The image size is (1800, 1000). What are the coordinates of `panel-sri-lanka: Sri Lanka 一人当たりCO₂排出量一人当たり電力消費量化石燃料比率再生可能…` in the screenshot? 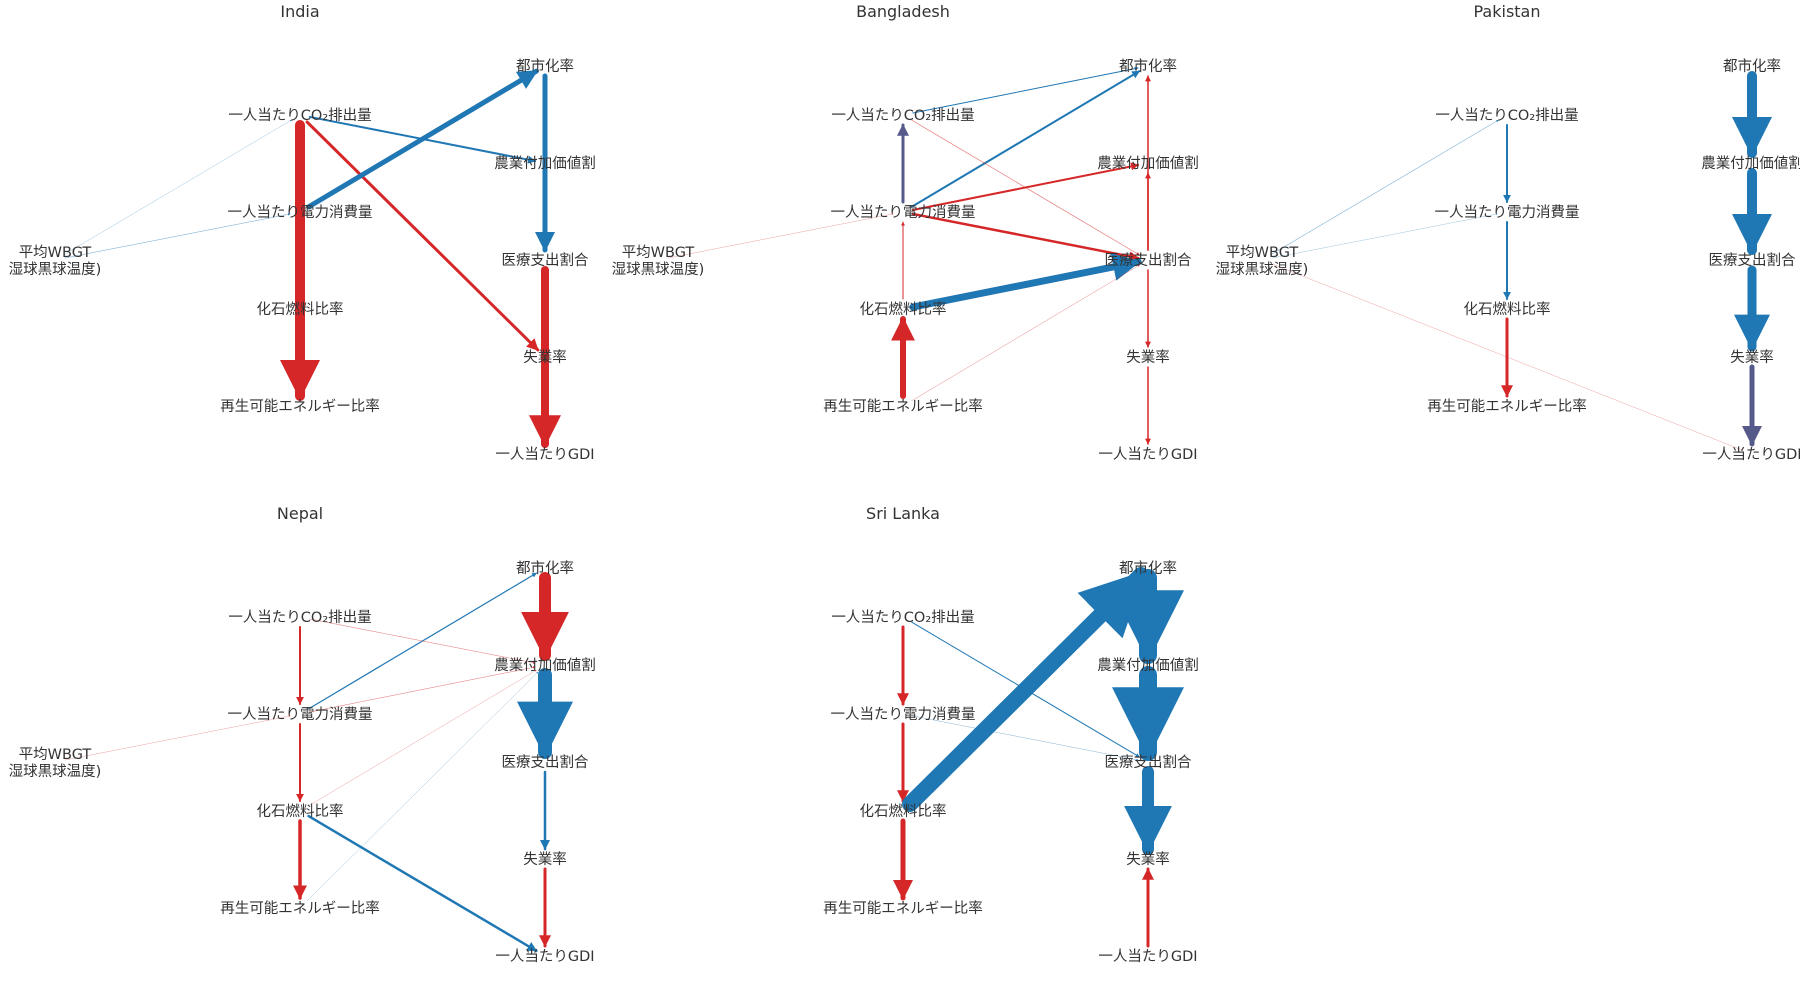 It's located at (1011, 734).